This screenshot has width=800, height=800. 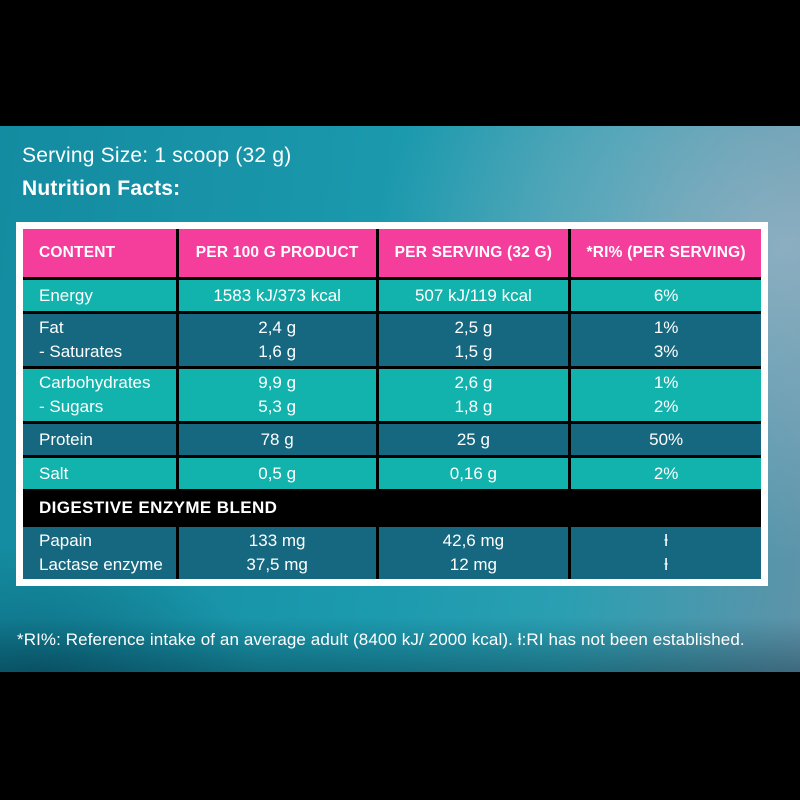 What do you see at coordinates (277, 439) in the screenshot?
I see `protein-per-100g-cell: 78 g` at bounding box center [277, 439].